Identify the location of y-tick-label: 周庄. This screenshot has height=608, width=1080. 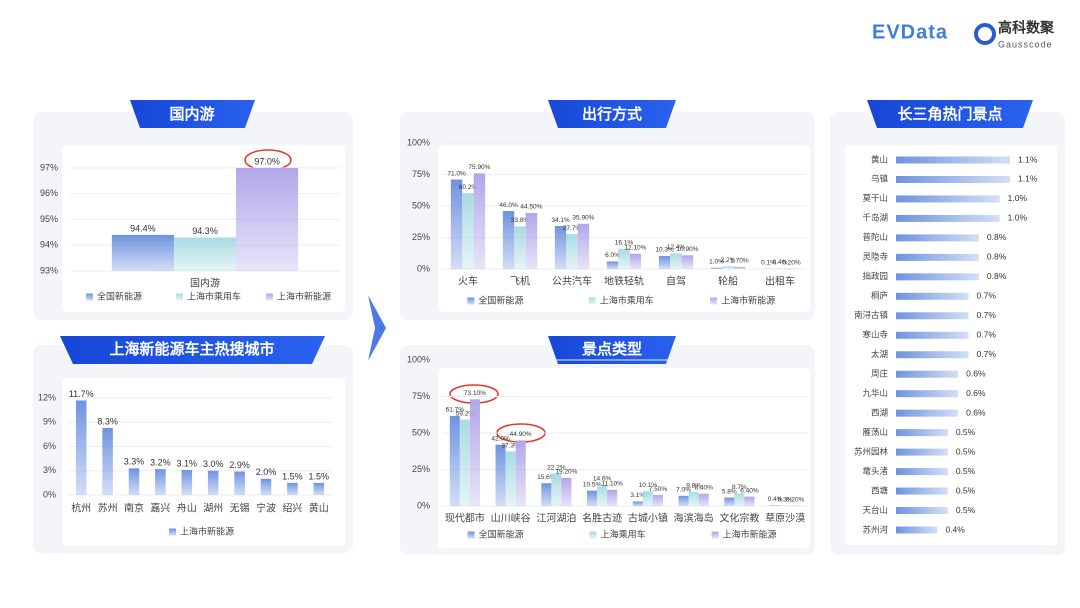
(880, 373).